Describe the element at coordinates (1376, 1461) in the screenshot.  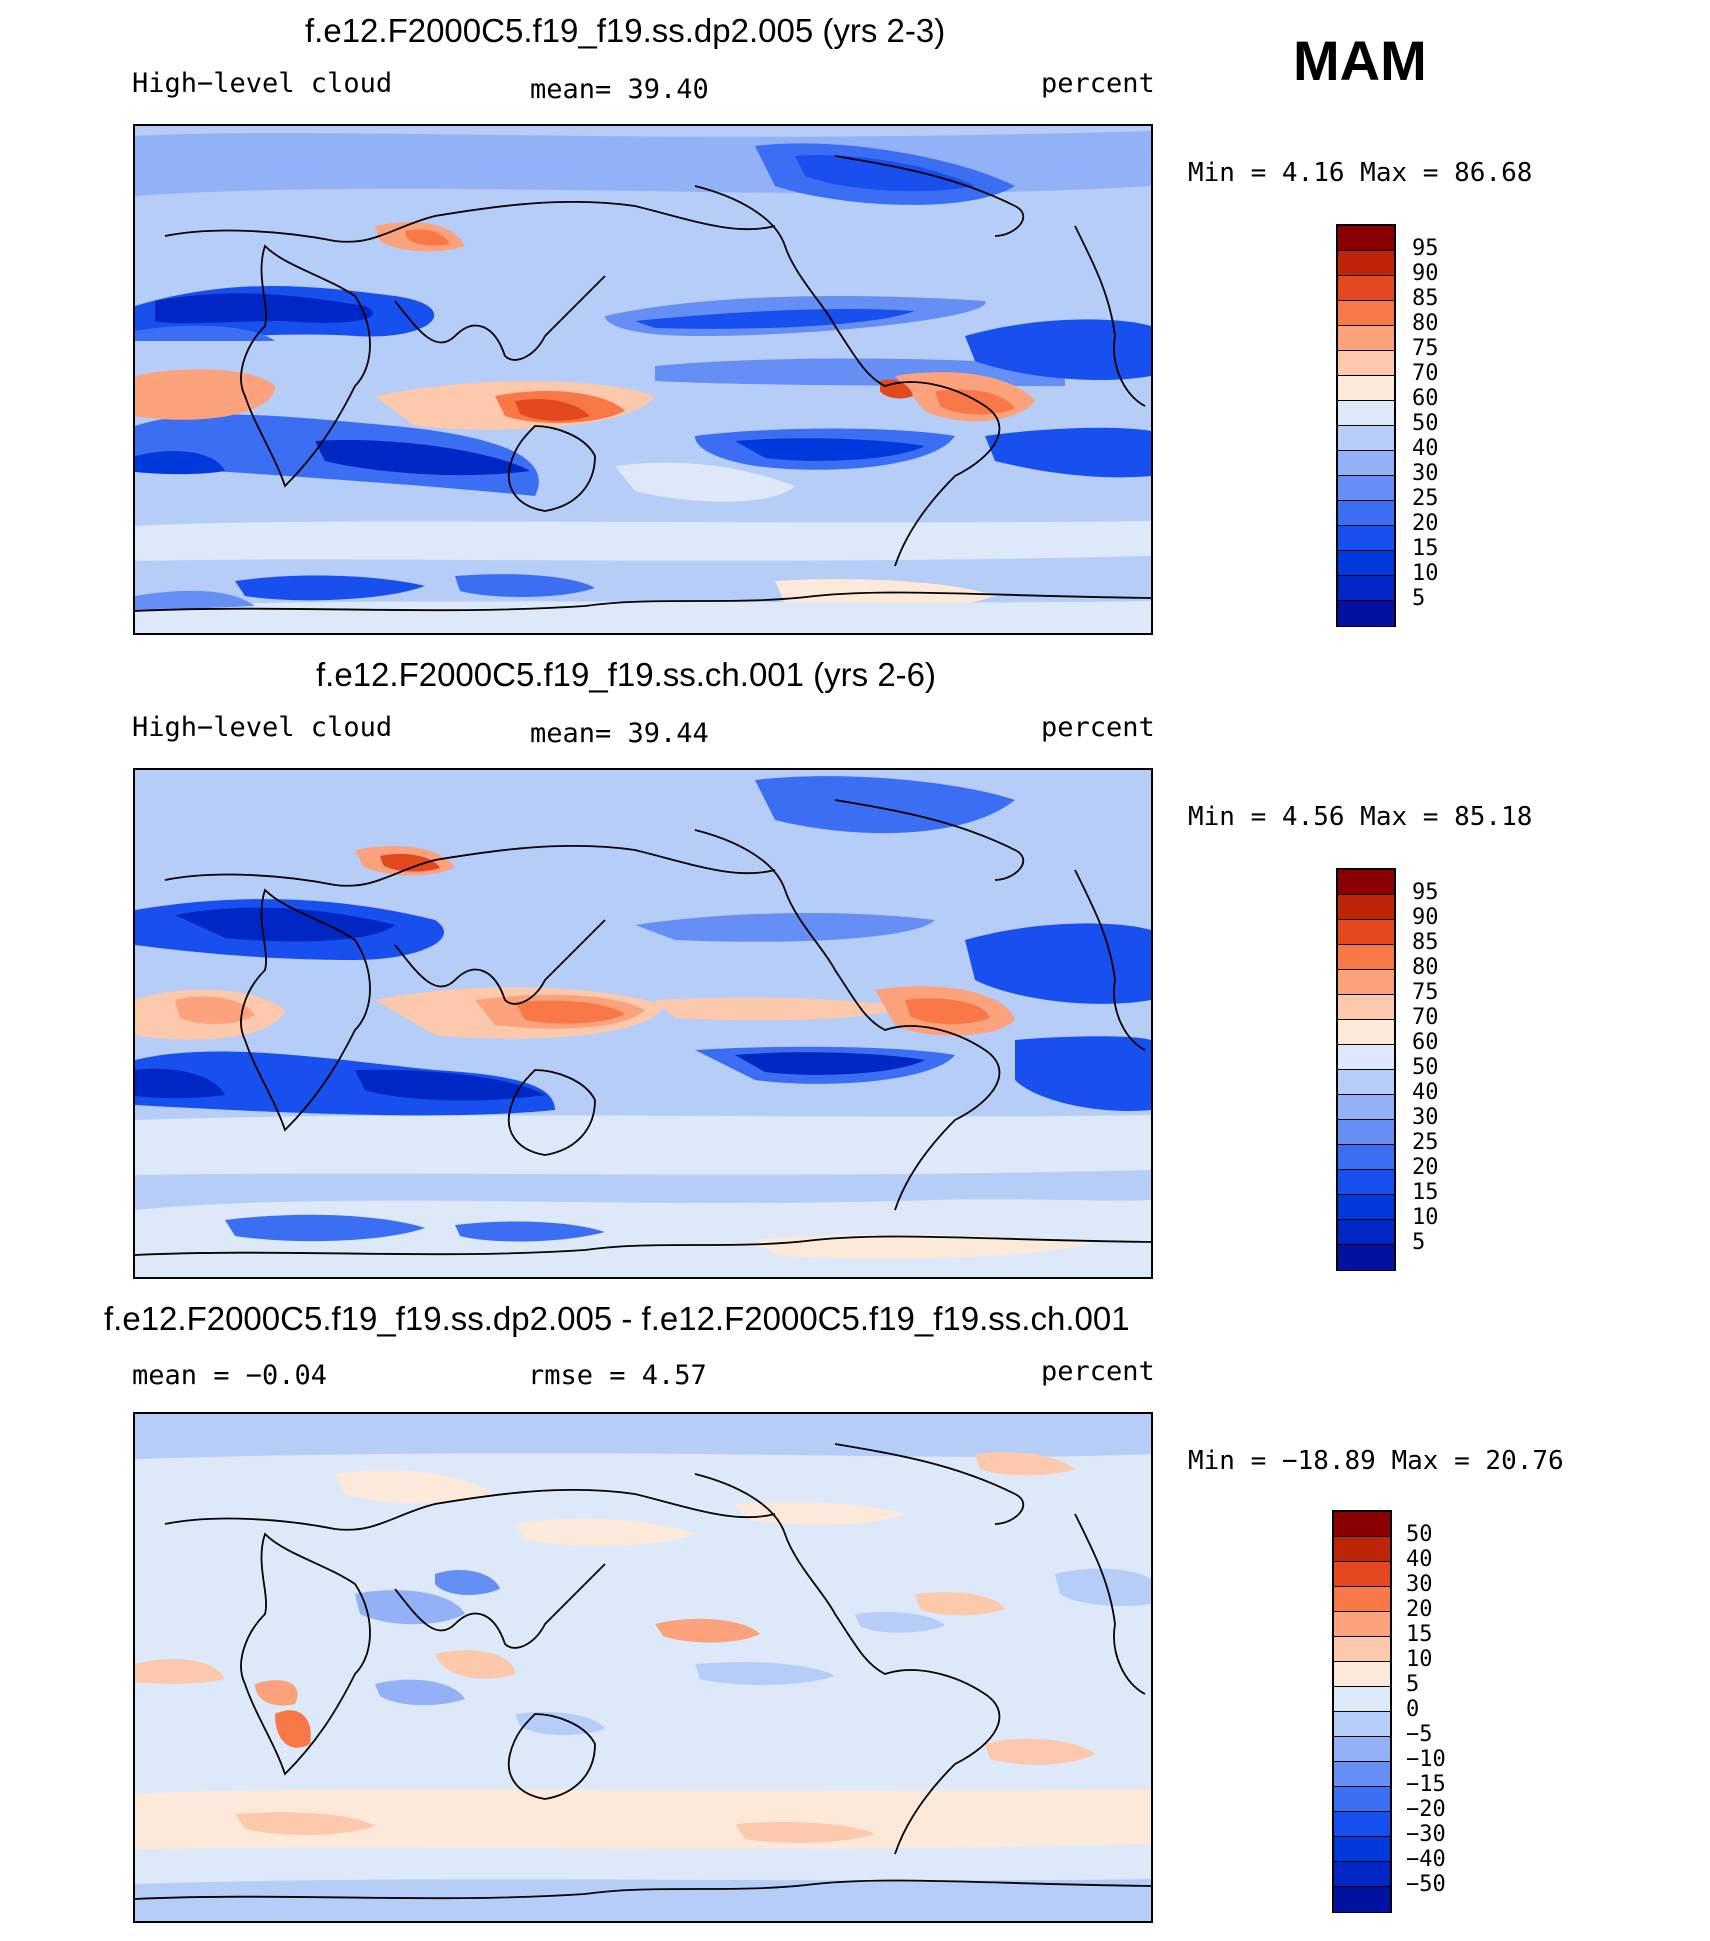
I see `panel3-minmax: Min = −18.89 Max = 20.76` at that location.